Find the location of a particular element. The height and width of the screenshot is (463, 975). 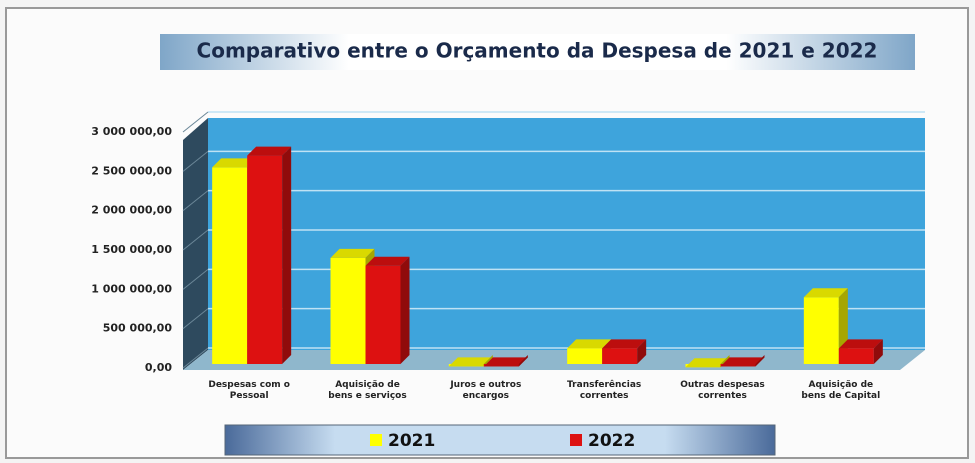

legend-label: 2021 is located at coordinates (411, 441).